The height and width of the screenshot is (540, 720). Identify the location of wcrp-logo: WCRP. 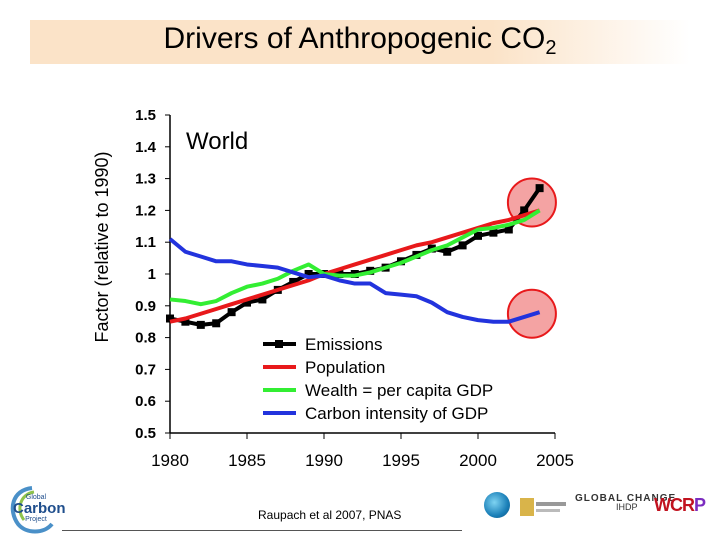
(680, 505).